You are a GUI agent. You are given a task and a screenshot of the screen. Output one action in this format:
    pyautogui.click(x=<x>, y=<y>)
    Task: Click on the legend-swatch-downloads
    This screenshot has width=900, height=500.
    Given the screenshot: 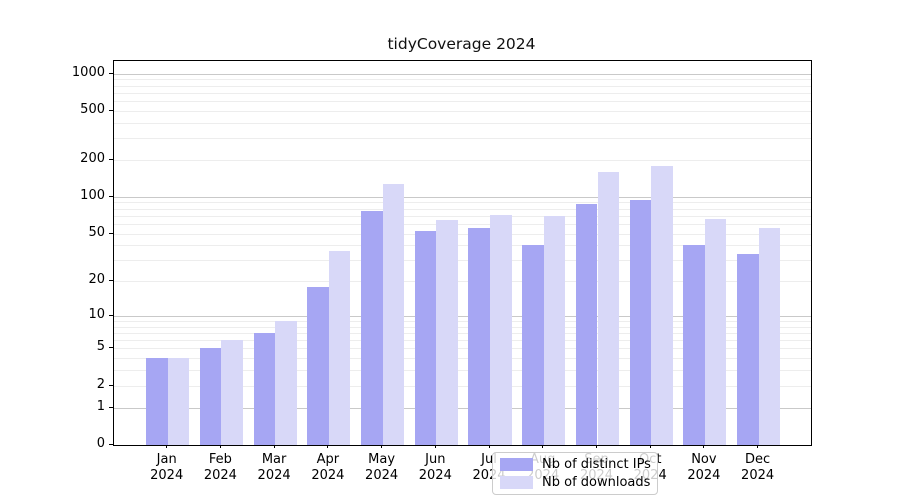 What is the action you would take?
    pyautogui.click(x=516, y=482)
    